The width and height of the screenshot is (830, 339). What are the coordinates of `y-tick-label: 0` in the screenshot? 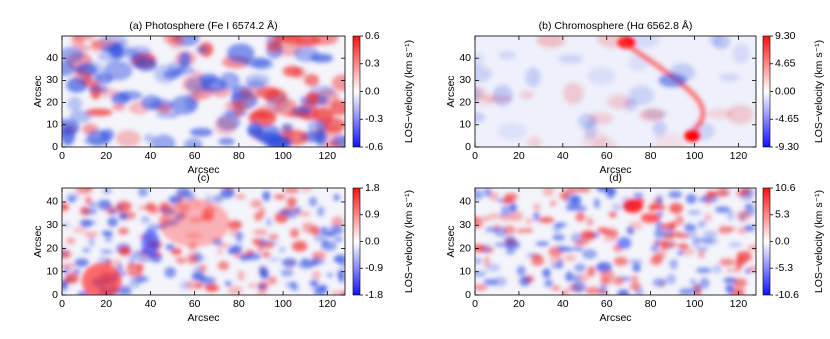 It's located at (55, 147).